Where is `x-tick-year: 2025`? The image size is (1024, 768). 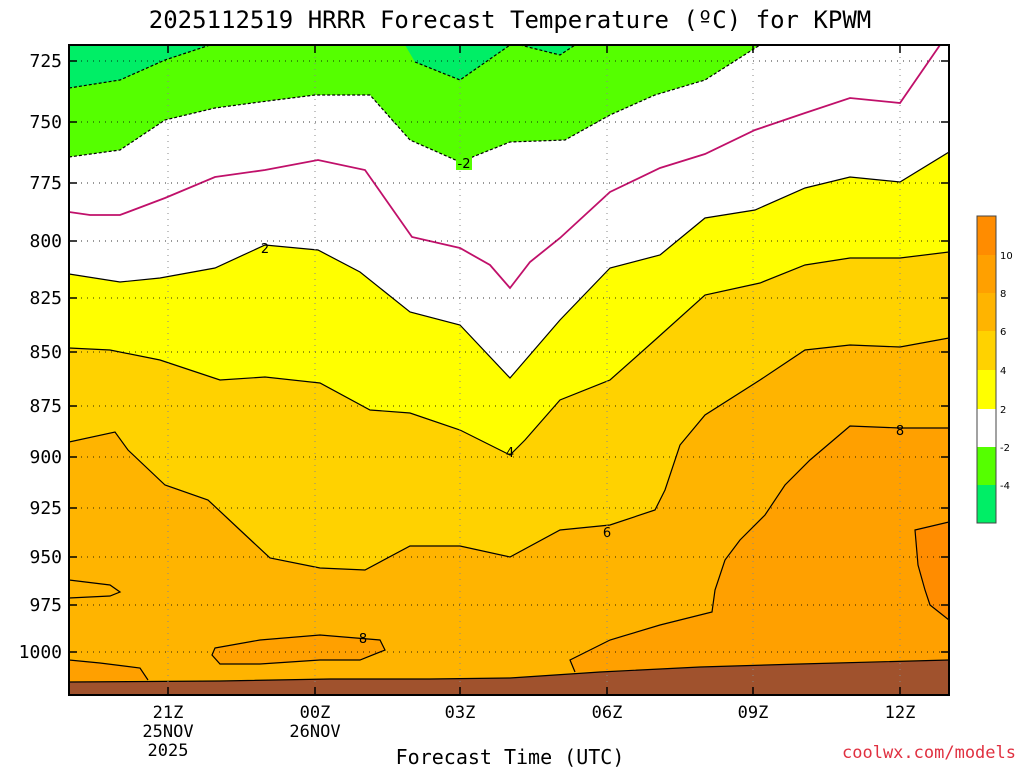
x-tick-year: 2025 is located at coordinates (168, 751).